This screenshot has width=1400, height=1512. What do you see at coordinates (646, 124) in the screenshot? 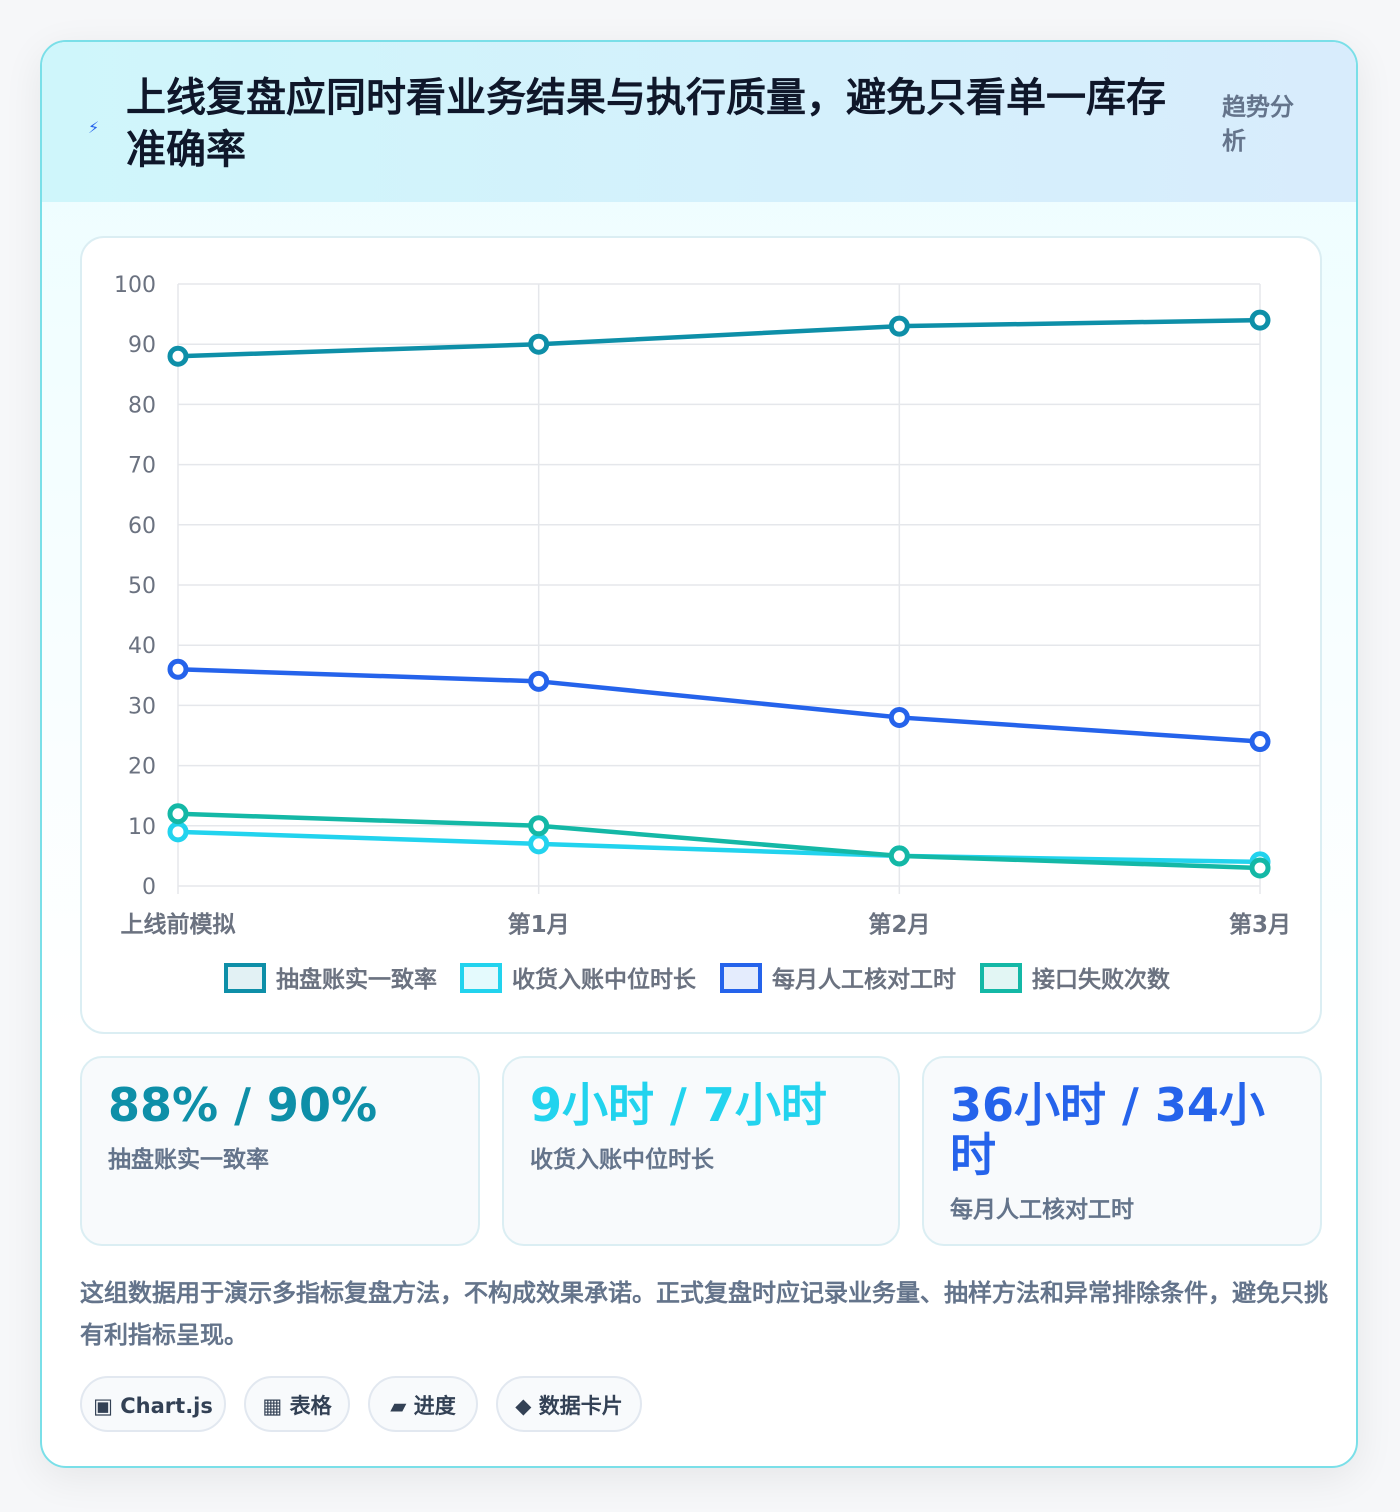
I see `card-title: 上线复盘应同时看业务结果与执行质量，避免只看单一库存准确率` at bounding box center [646, 124].